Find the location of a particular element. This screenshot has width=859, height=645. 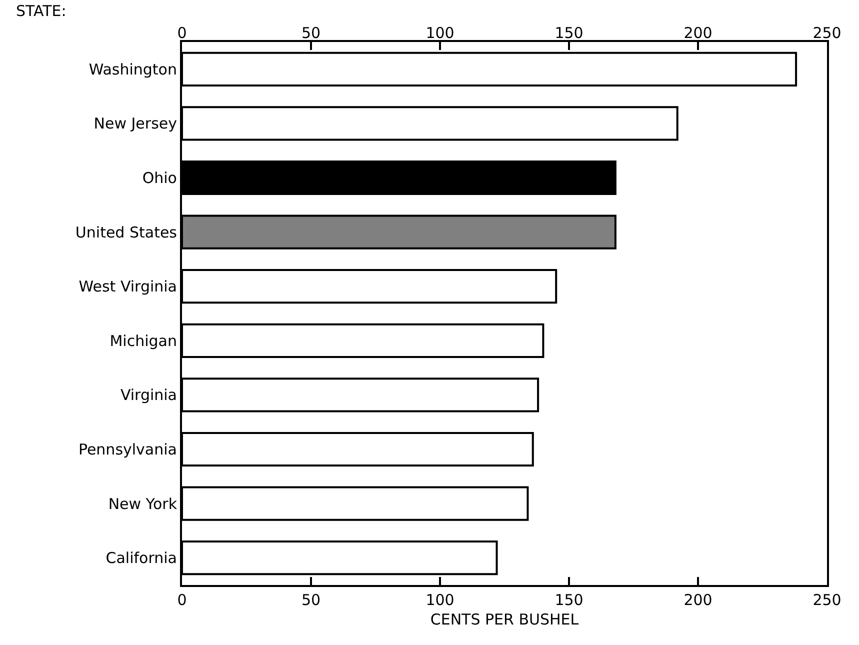

x2-tick-label: 50 is located at coordinates (311, 600).